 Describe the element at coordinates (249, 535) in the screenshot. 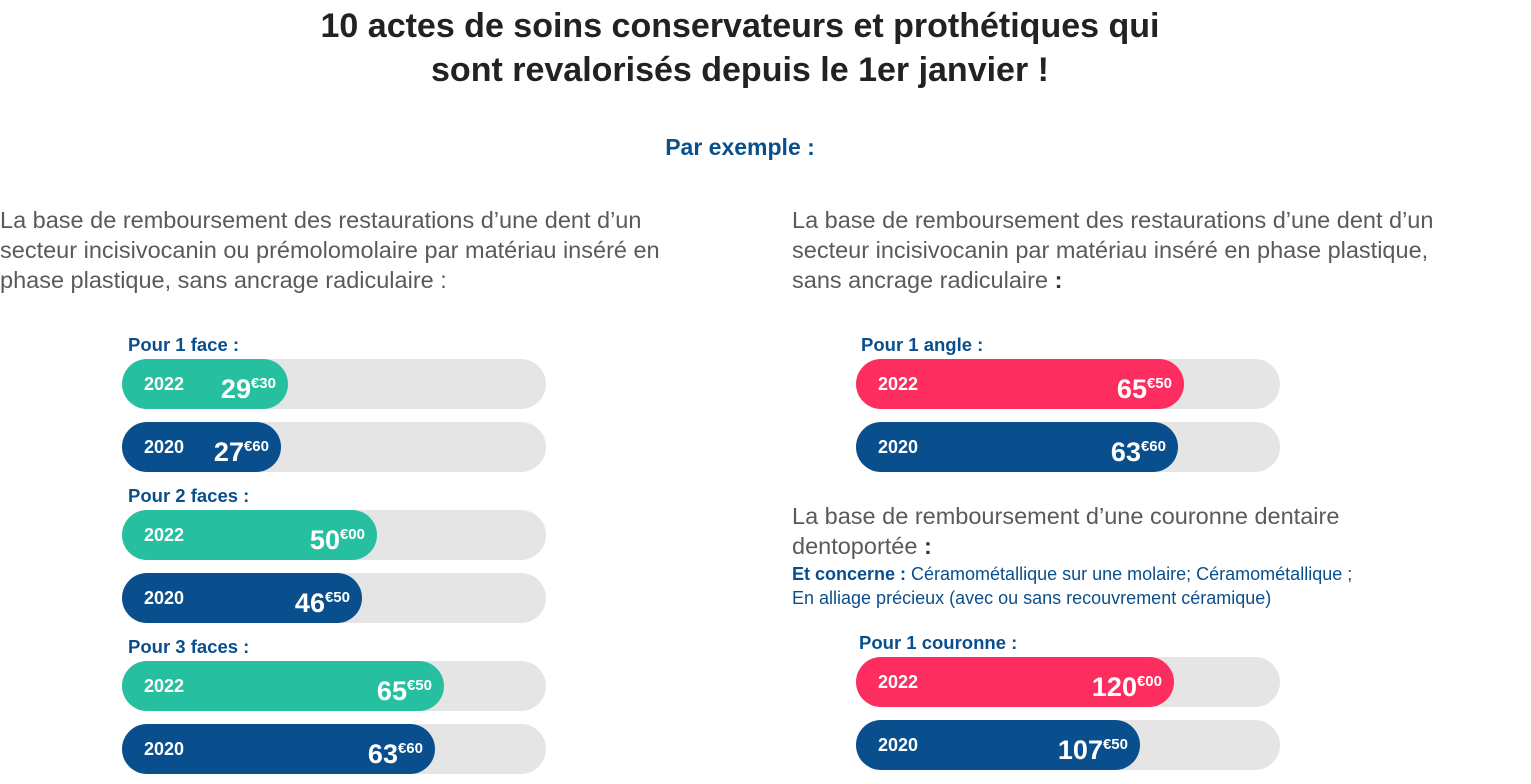

I see `bar-2022: 2022 50€00` at that location.